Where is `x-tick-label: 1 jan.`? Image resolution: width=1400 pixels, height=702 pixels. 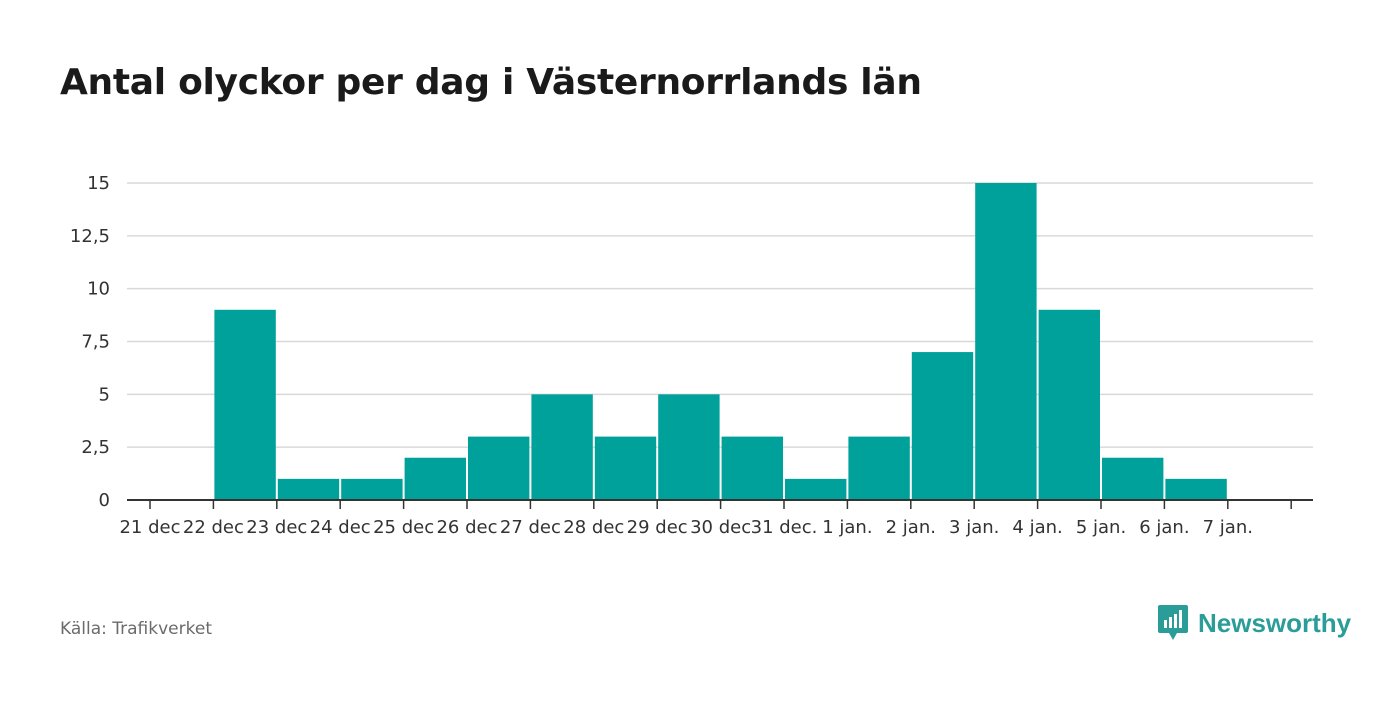
x-tick-label: 1 jan. is located at coordinates (847, 527).